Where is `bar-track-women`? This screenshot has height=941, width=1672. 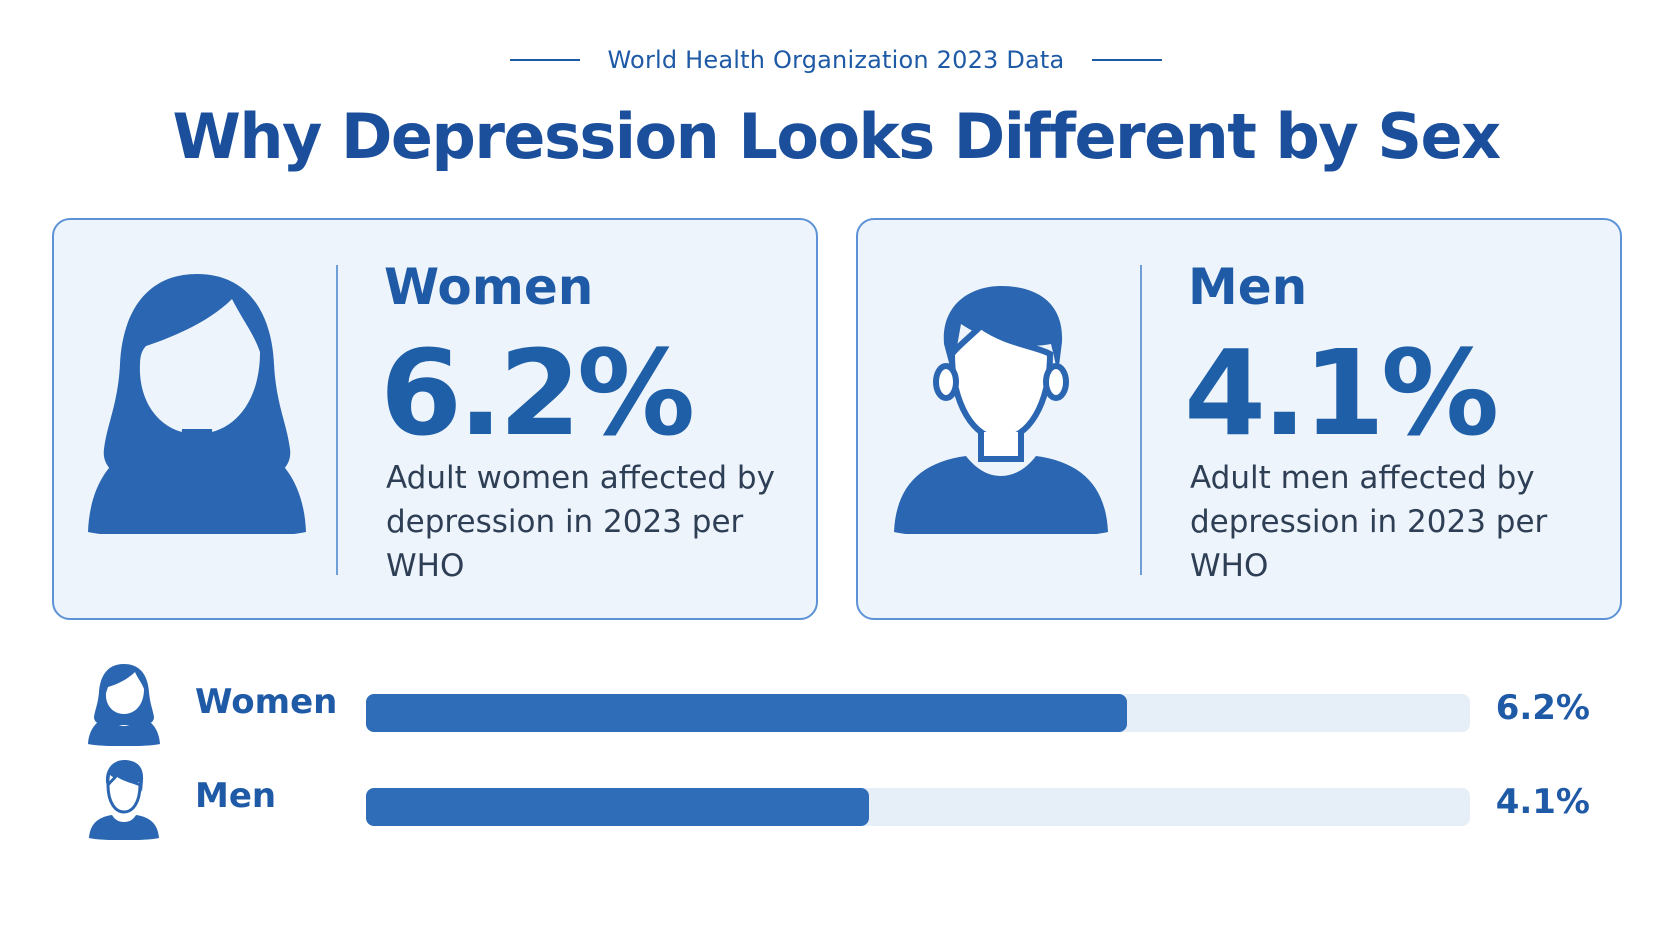 bar-track-women is located at coordinates (918, 713).